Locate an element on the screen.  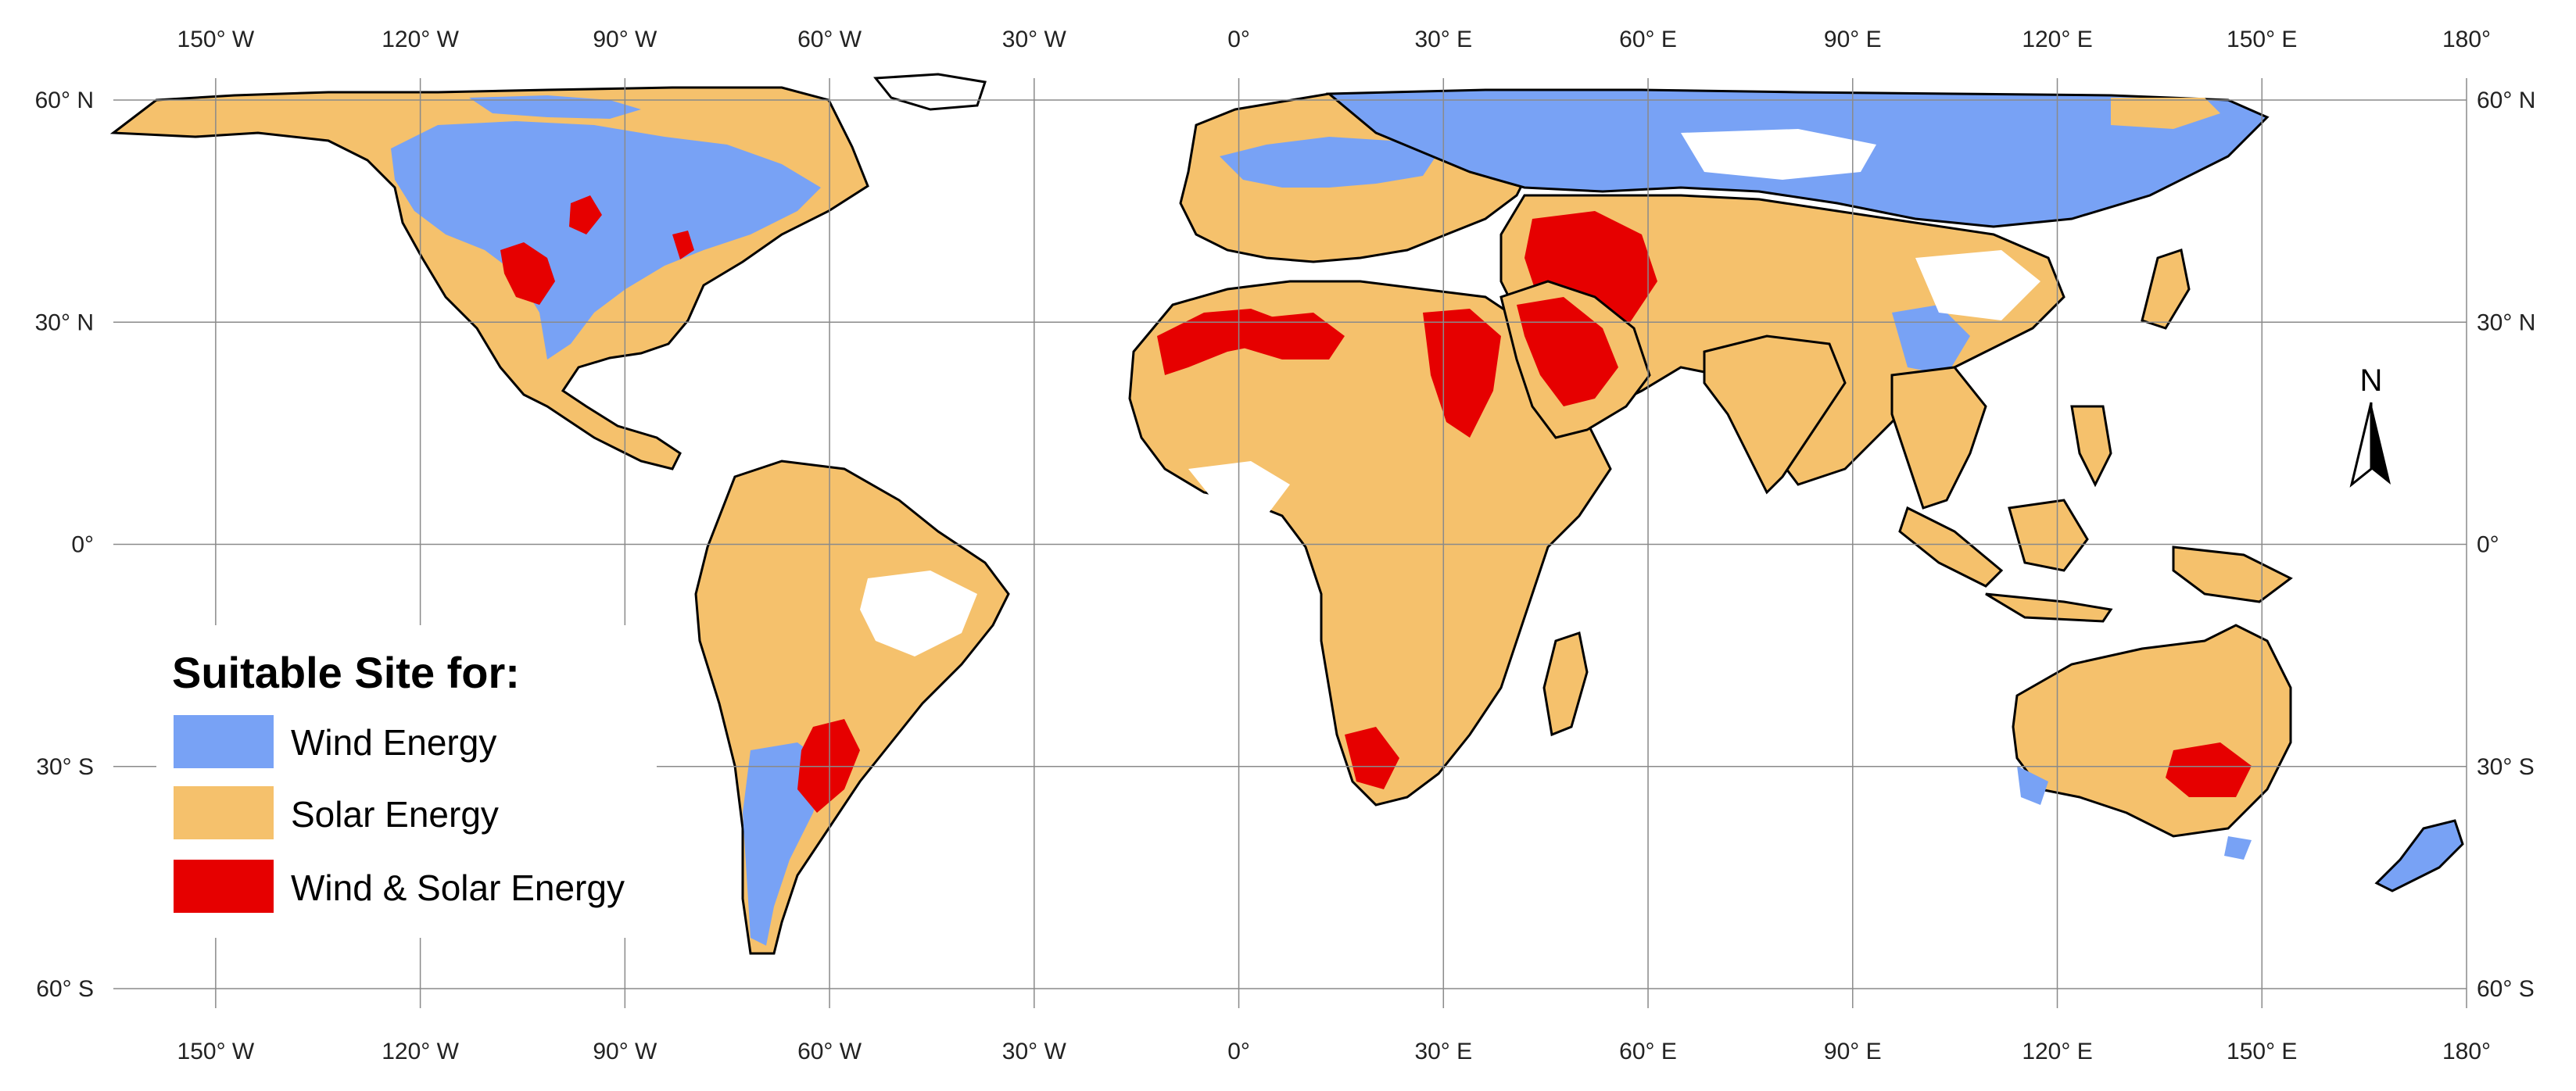
north-arrow-icon-outline is located at coordinates (2361, 445).